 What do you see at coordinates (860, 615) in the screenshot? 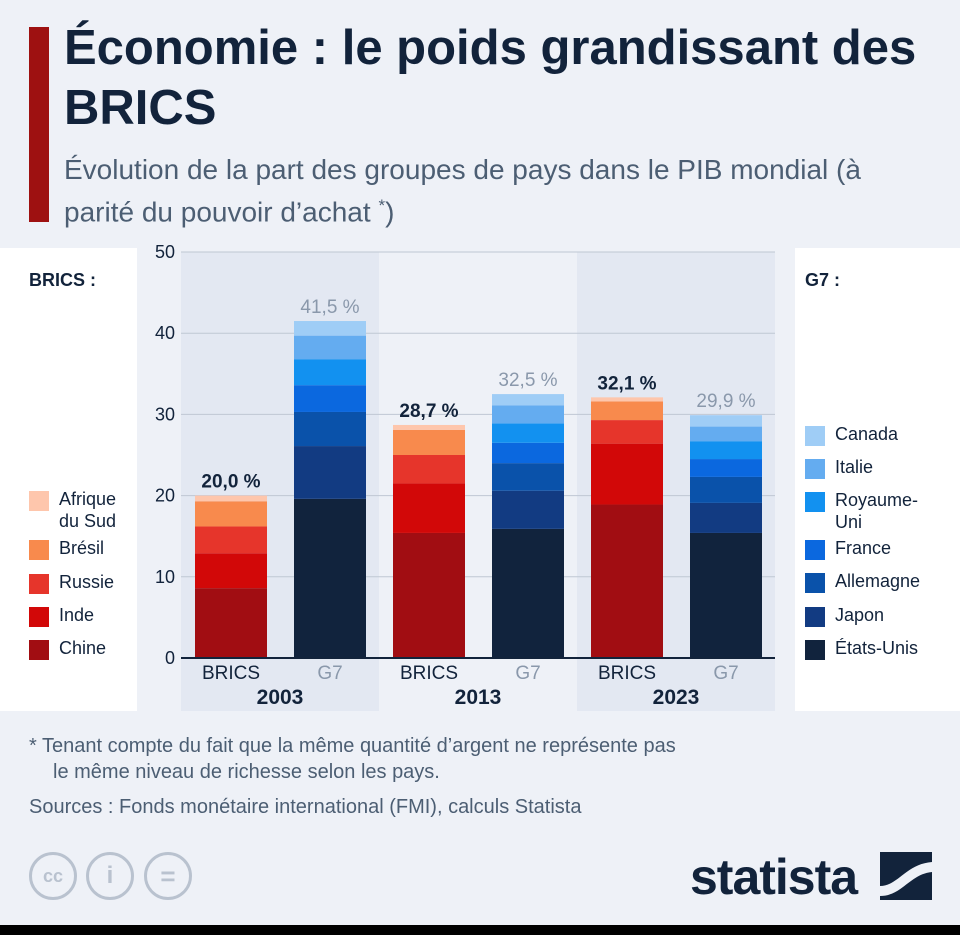
I see `legend-label: Japon` at bounding box center [860, 615].